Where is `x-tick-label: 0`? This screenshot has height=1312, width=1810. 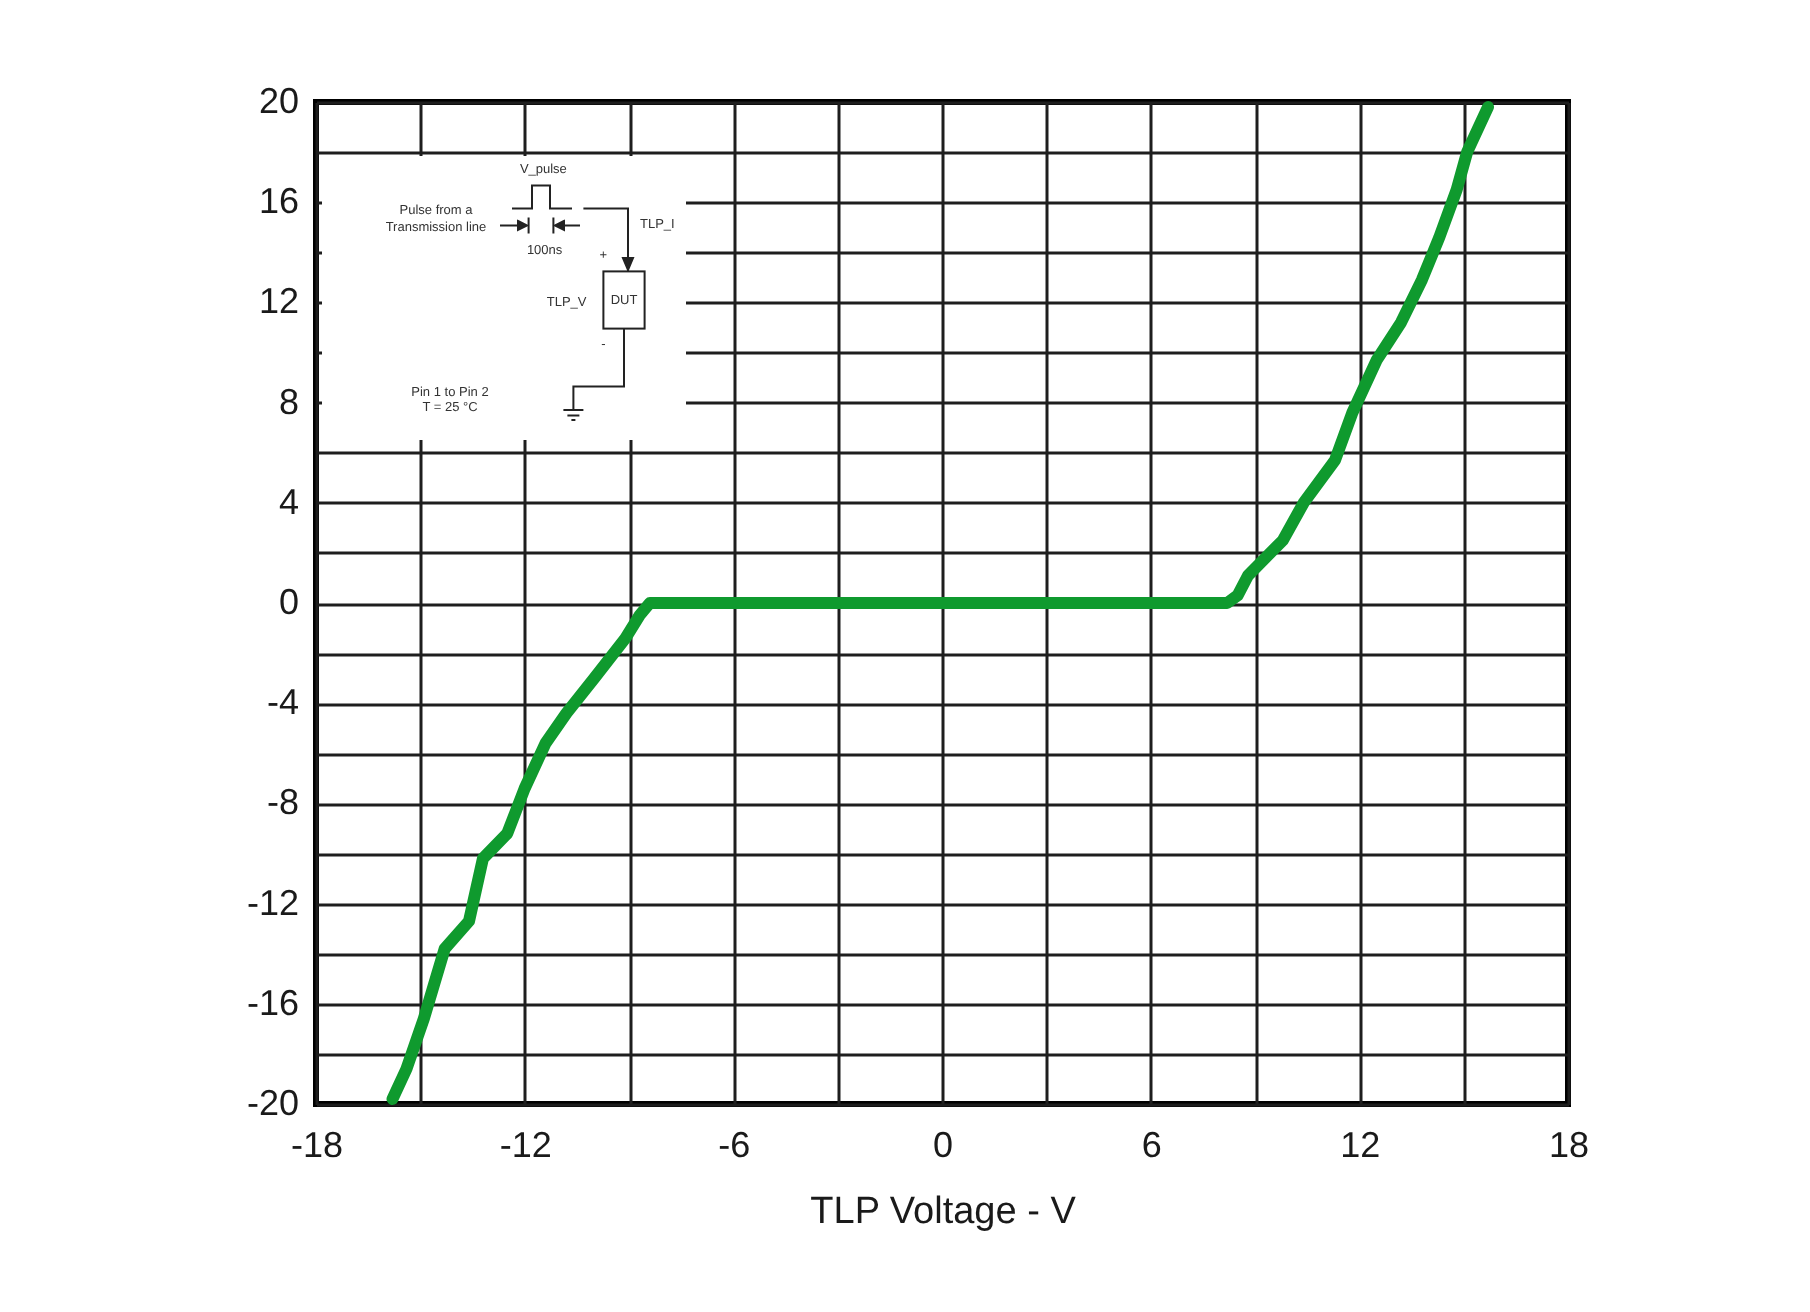
x-tick-label: 0 is located at coordinates (943, 1145).